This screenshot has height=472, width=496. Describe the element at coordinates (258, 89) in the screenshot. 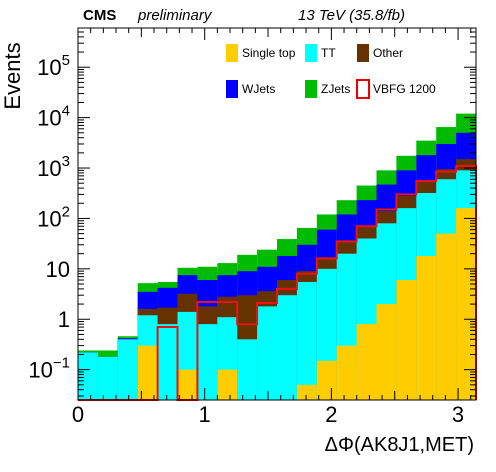

I see `legend-label-wjets: WJets` at that location.